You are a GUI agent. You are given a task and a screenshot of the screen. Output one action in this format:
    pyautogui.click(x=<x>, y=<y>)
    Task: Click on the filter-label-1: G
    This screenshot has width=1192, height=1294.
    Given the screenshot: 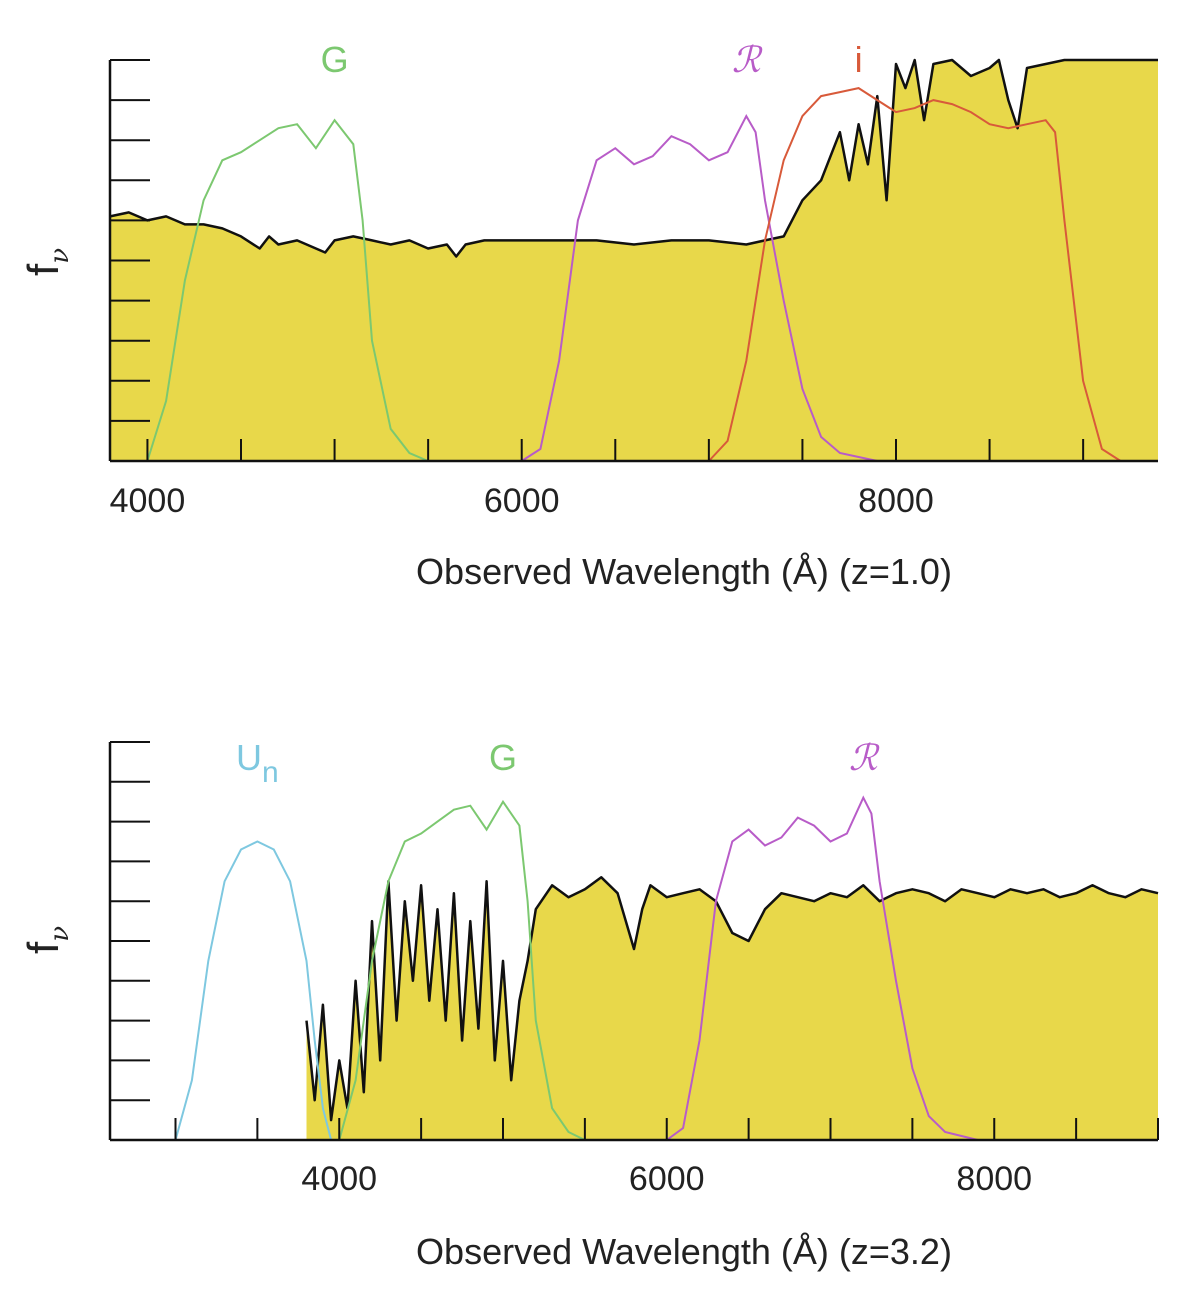 What is the action you would take?
    pyautogui.click(x=503, y=757)
    